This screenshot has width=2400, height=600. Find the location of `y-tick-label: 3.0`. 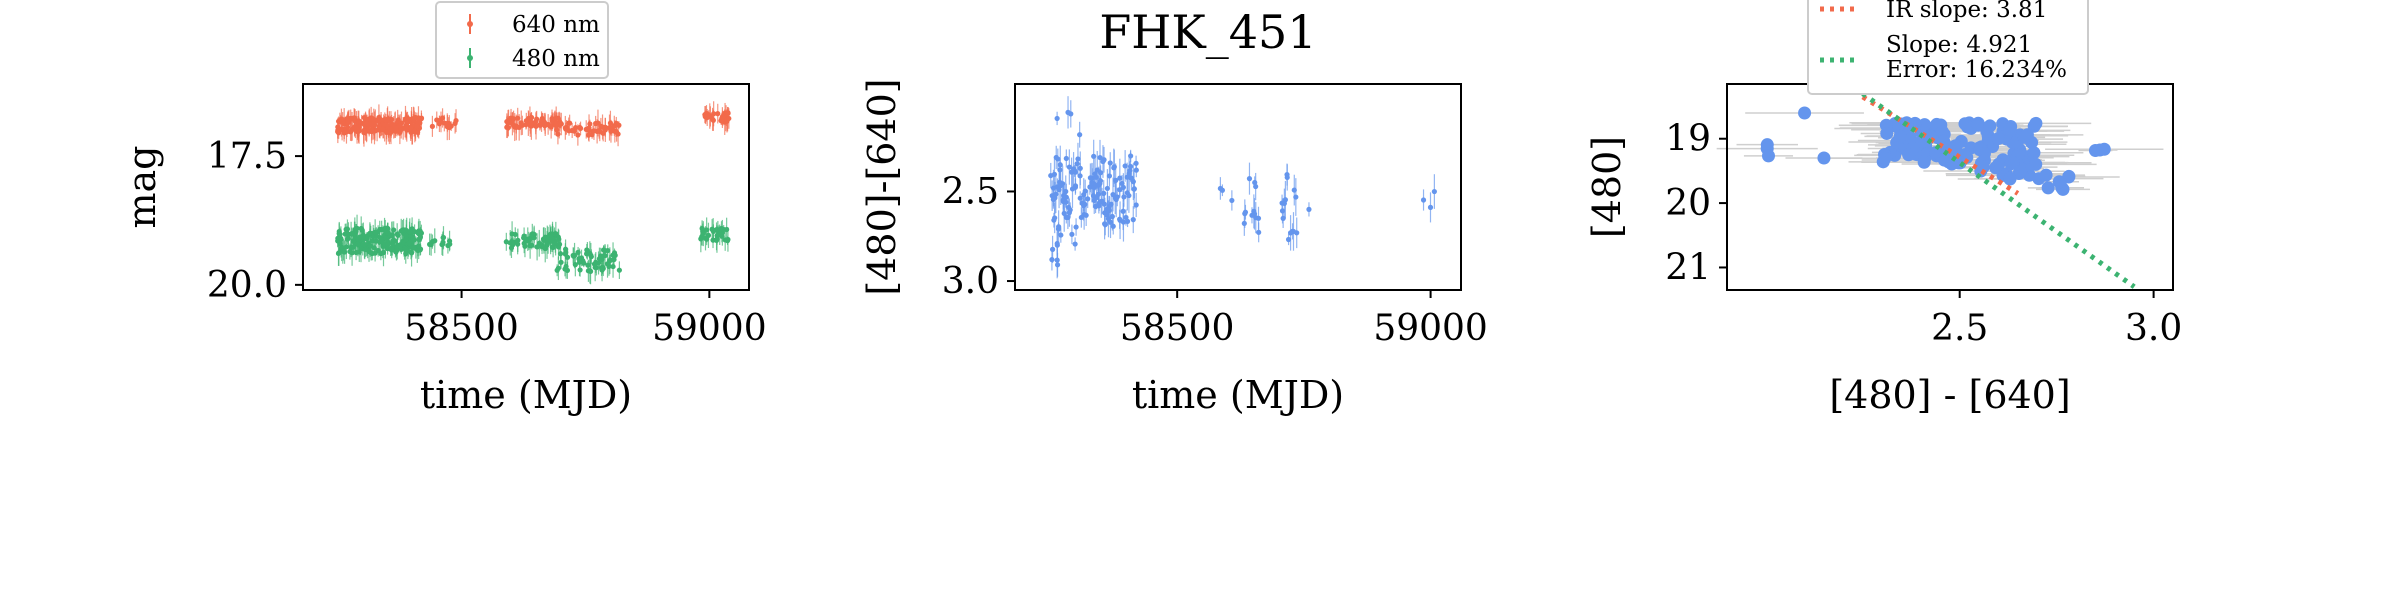

y-tick-label: 3.0 is located at coordinates (970, 281).